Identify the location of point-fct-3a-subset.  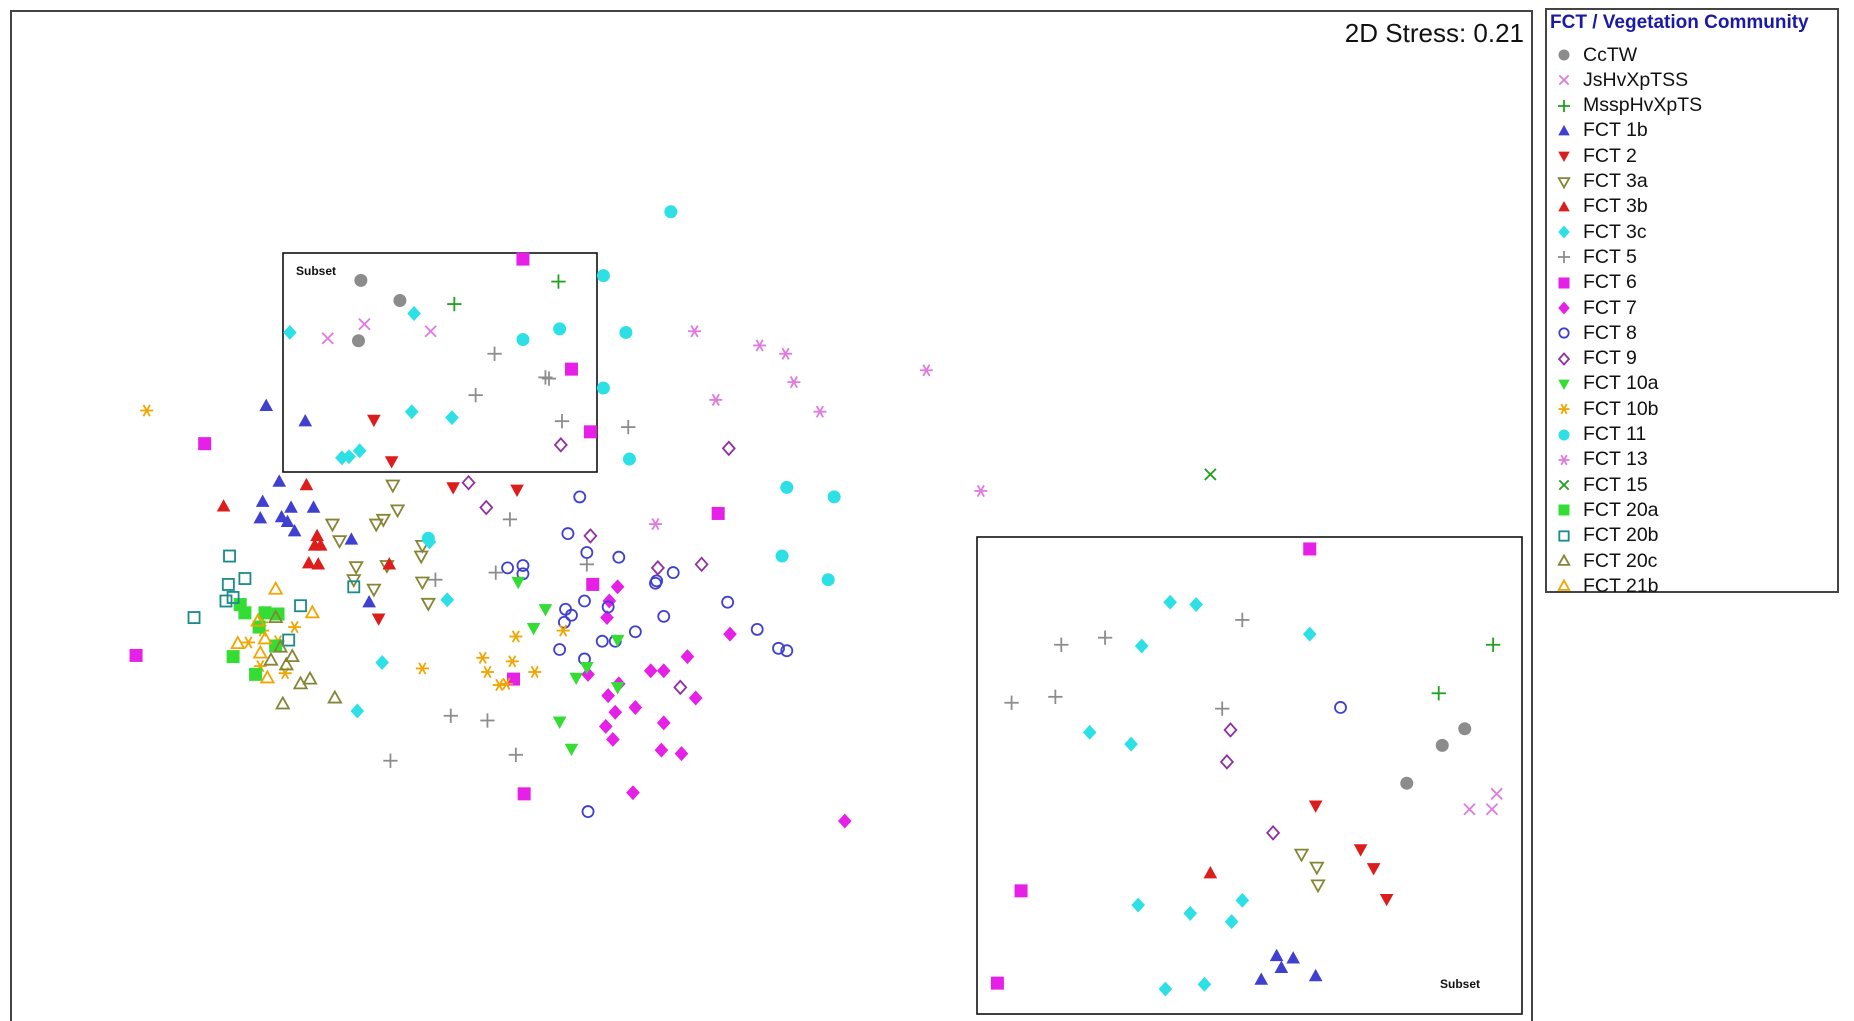
(1301, 855).